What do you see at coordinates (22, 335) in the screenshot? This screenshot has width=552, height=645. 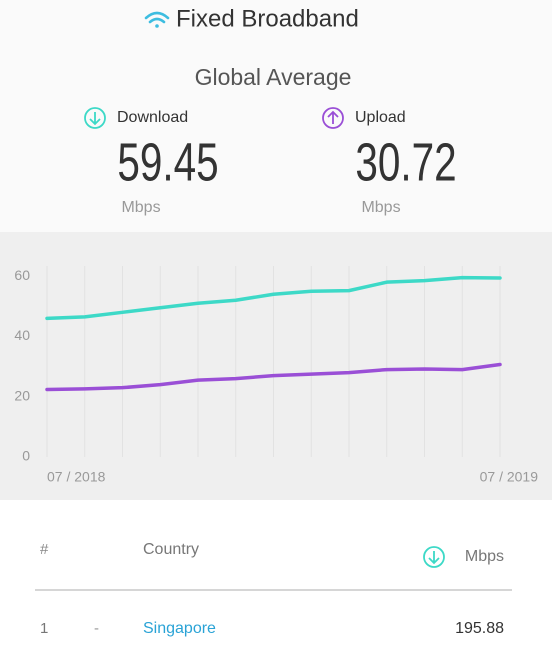 I see `y-tick-label: 40` at bounding box center [22, 335].